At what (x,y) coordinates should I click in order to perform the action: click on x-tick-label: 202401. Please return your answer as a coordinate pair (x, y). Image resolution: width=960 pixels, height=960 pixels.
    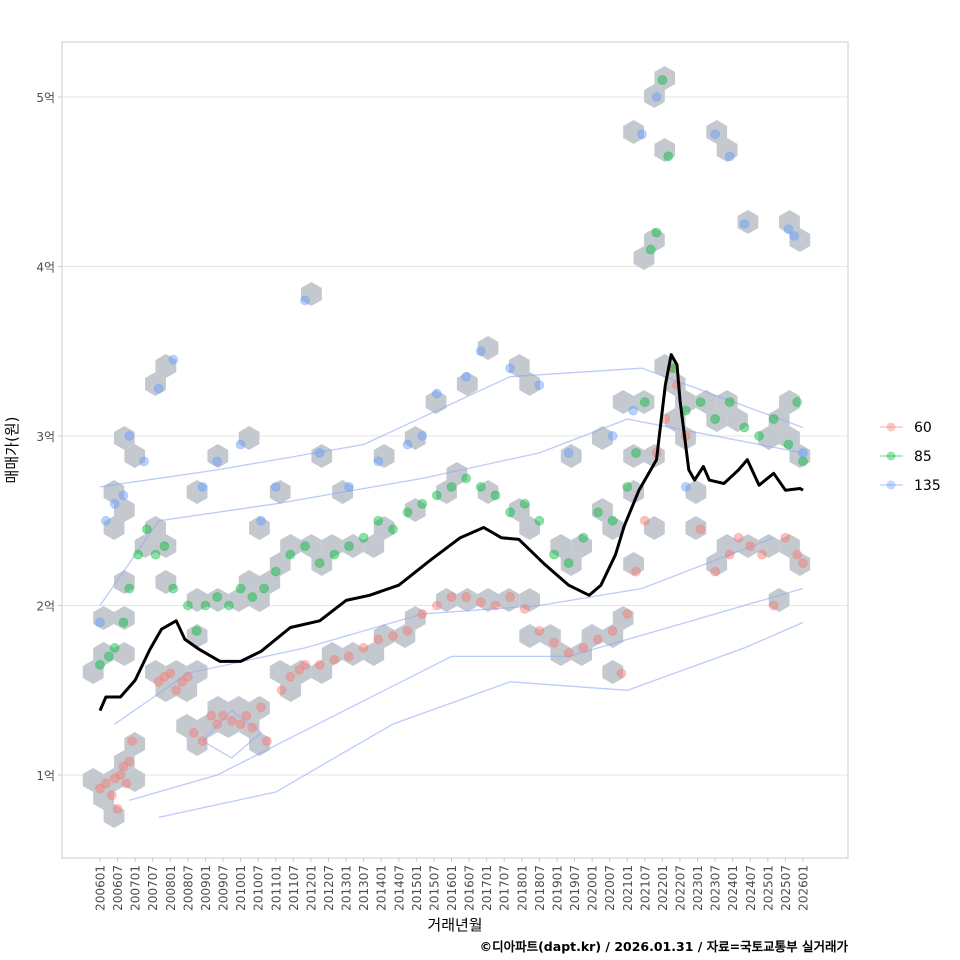
    Looking at the image, I should click on (733, 888).